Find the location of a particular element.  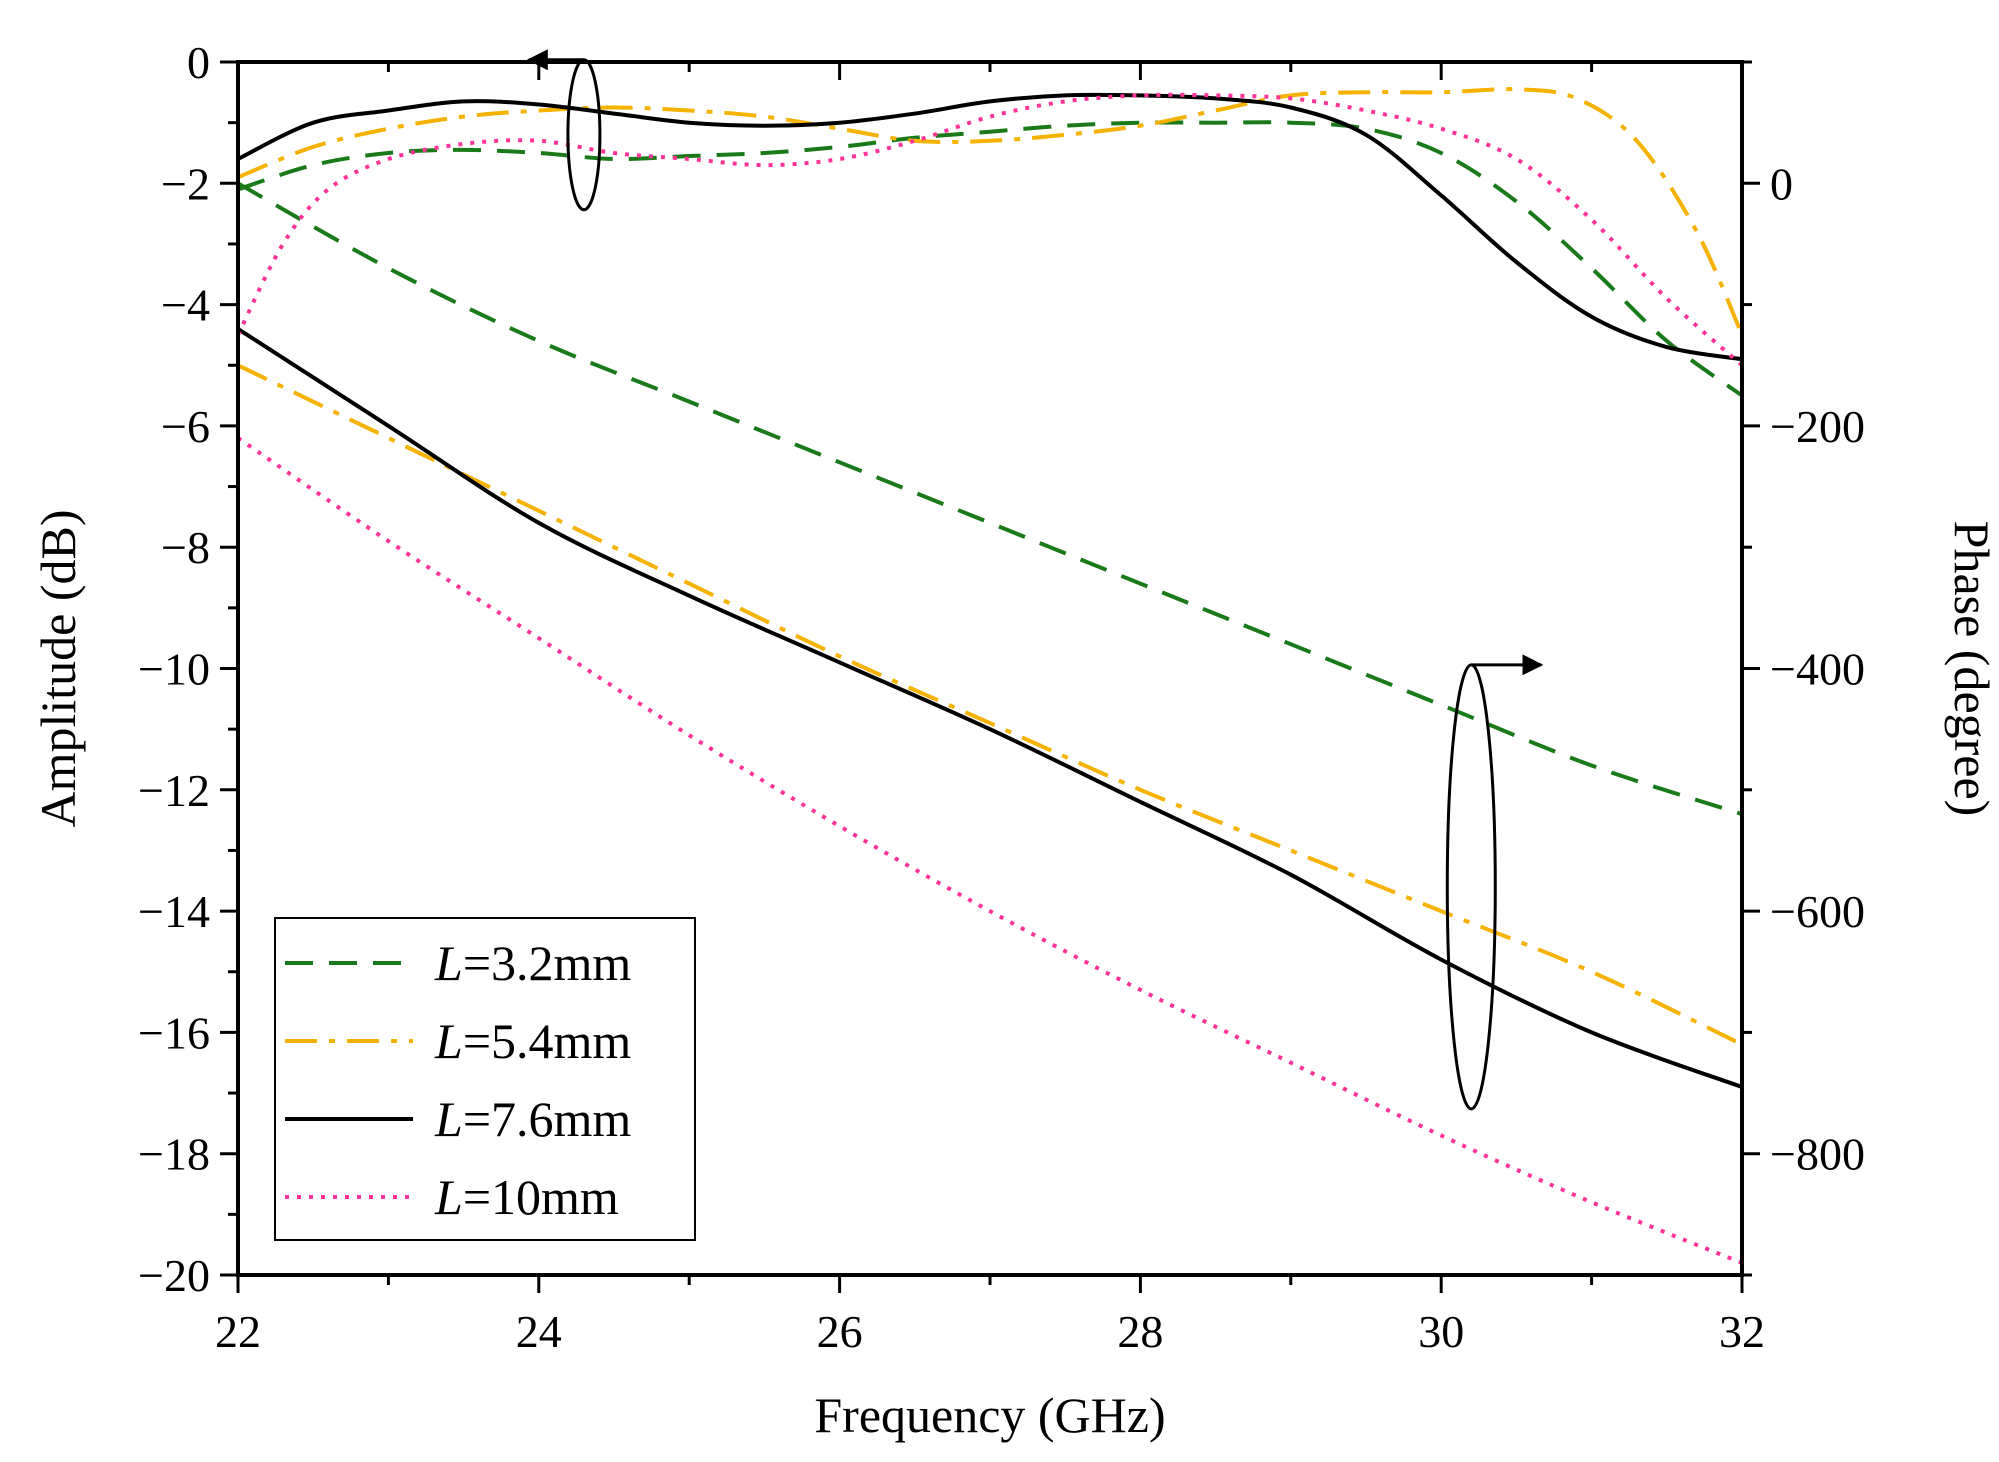

y-left-tick-label: −12 is located at coordinates (174, 790).